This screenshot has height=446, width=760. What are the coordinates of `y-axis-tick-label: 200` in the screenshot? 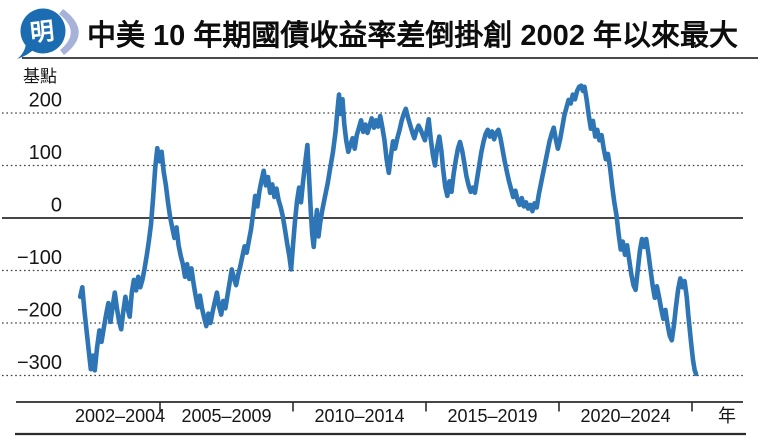 It's located at (45, 101).